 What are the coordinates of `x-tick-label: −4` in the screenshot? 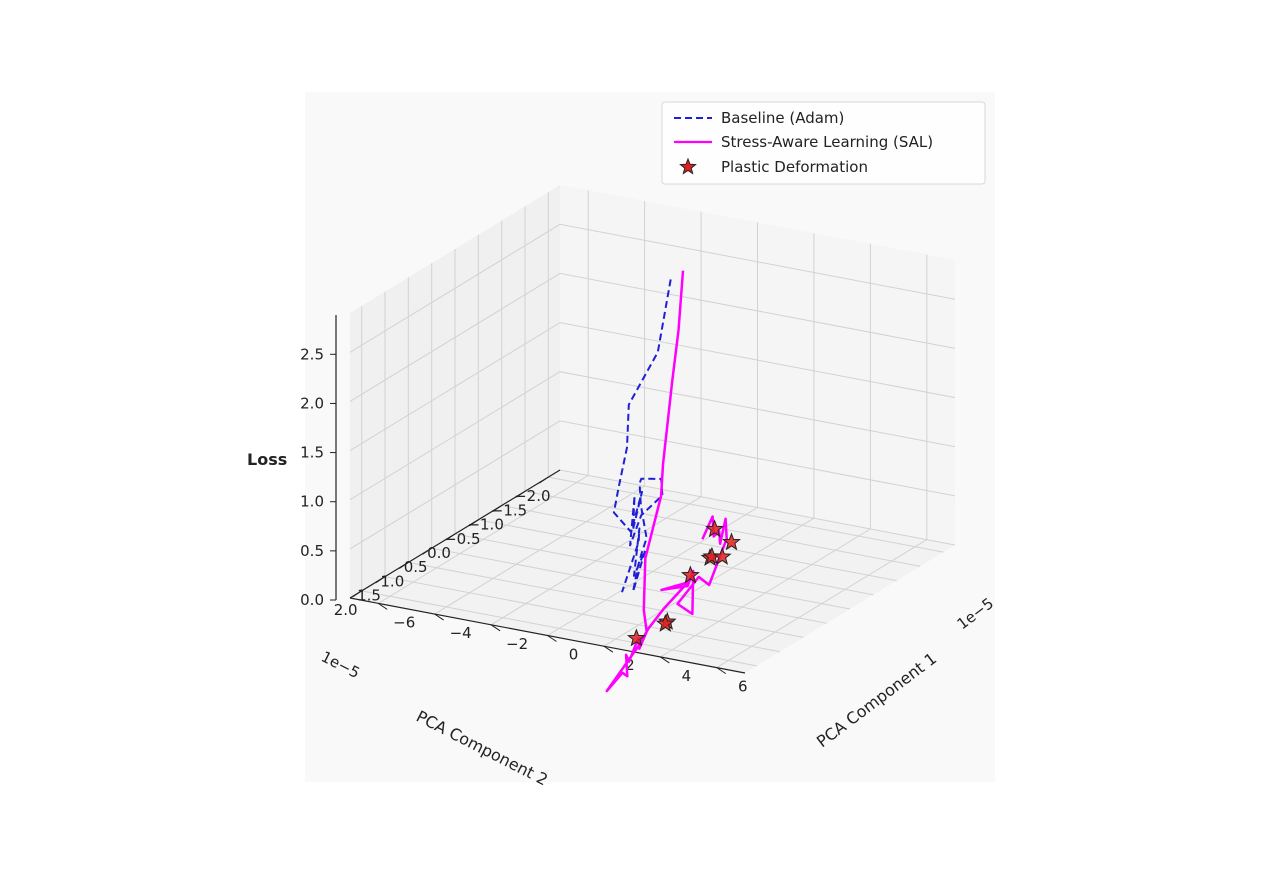 It's located at (461, 633).